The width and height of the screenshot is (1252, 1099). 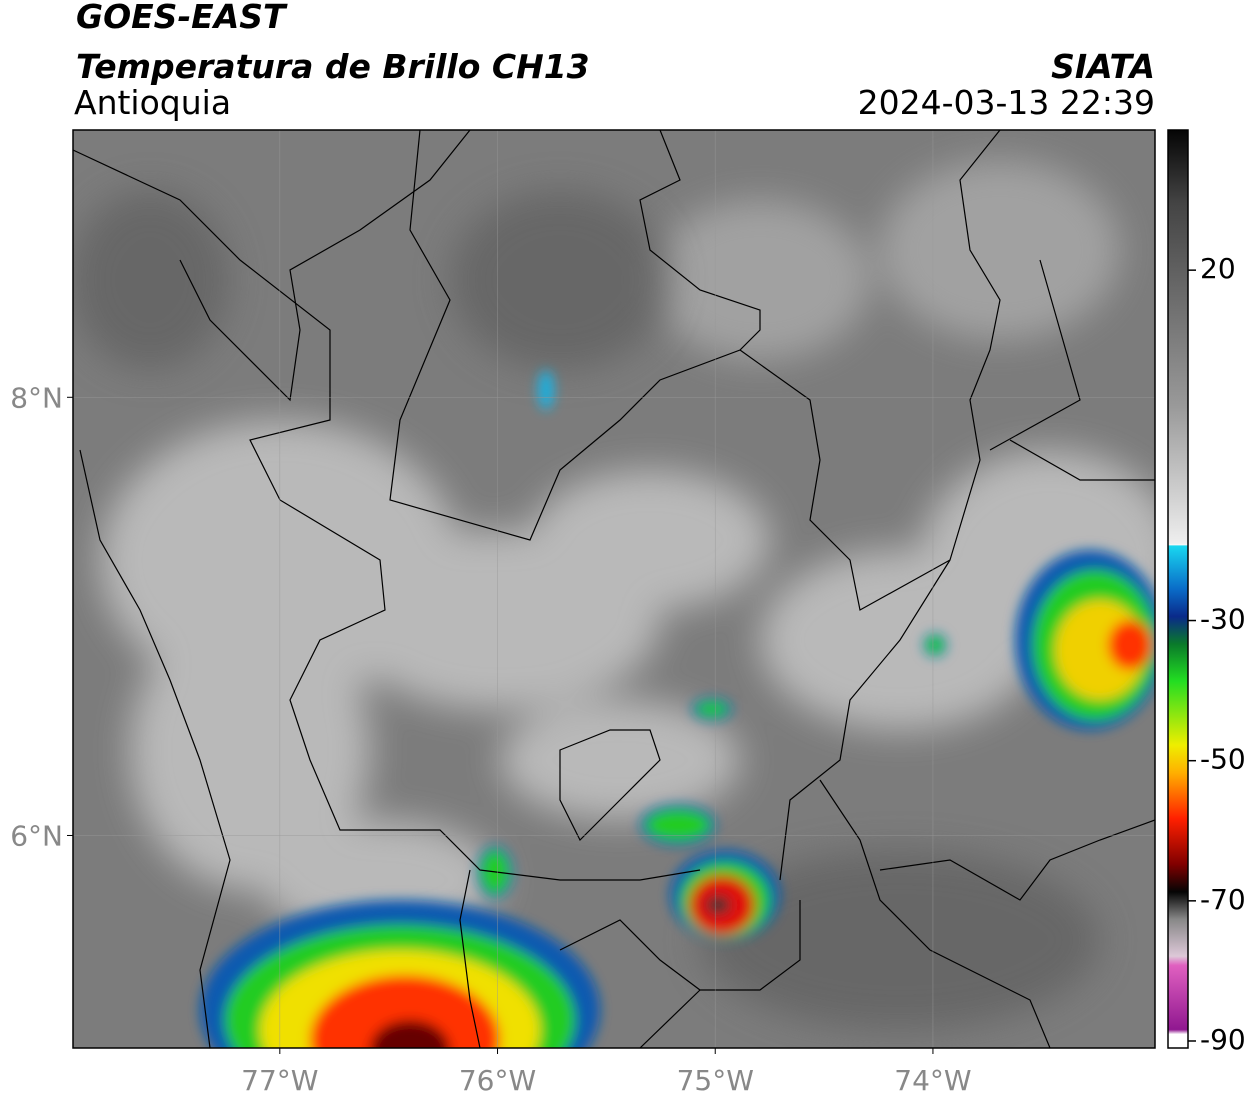 What do you see at coordinates (932, 1080) in the screenshot?
I see `x-tick-label: 74°W` at bounding box center [932, 1080].